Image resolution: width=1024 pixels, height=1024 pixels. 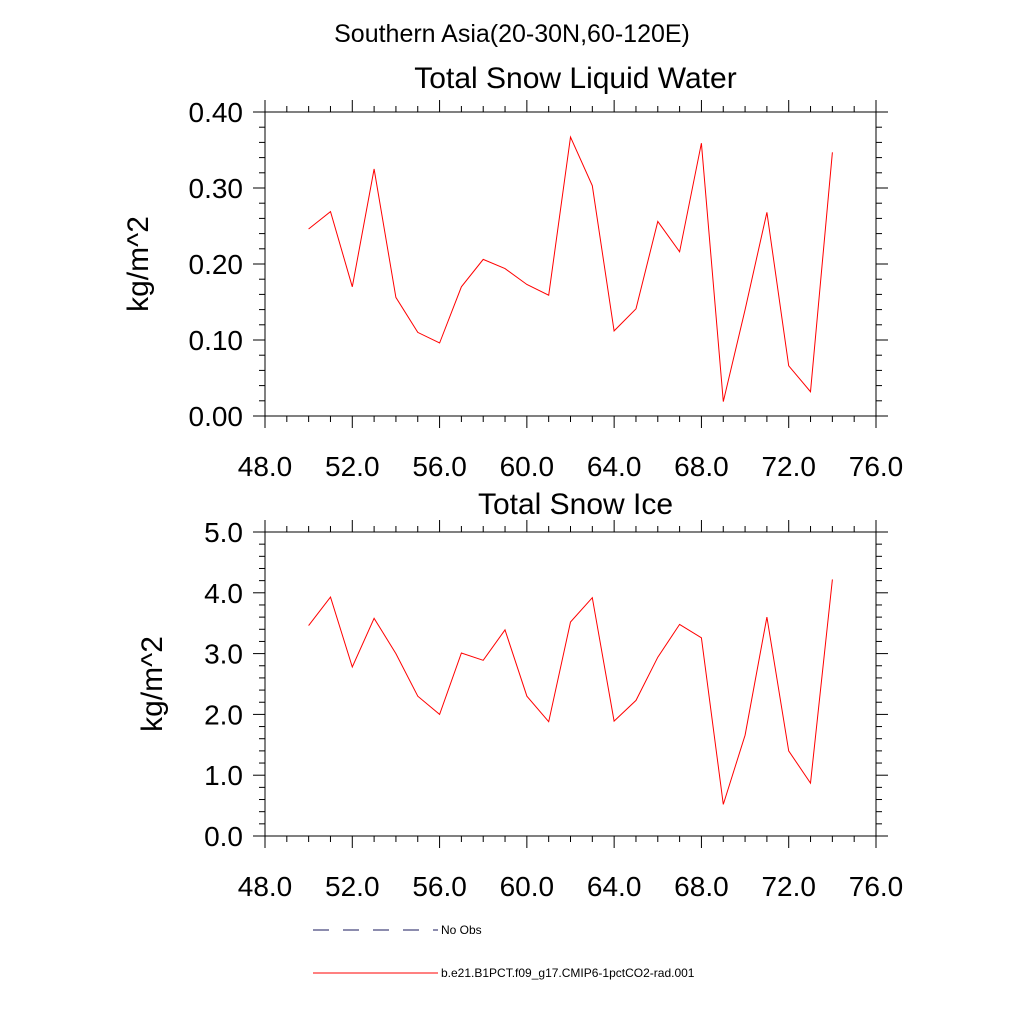 I want to click on y-tick-label: 2.0, so click(x=223, y=714).